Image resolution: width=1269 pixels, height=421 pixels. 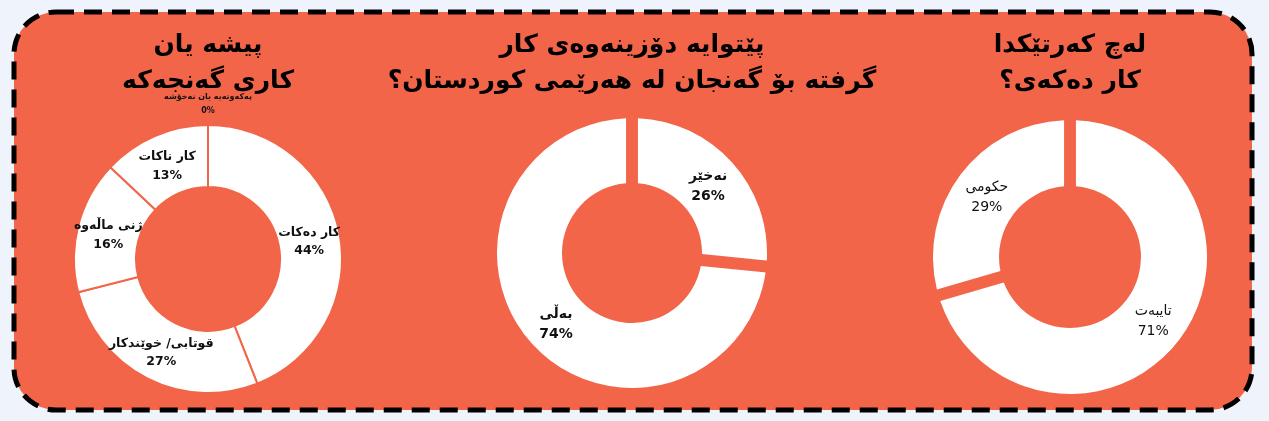 What do you see at coordinates (556, 332) in the screenshot?
I see `data-label: 74%` at bounding box center [556, 332].